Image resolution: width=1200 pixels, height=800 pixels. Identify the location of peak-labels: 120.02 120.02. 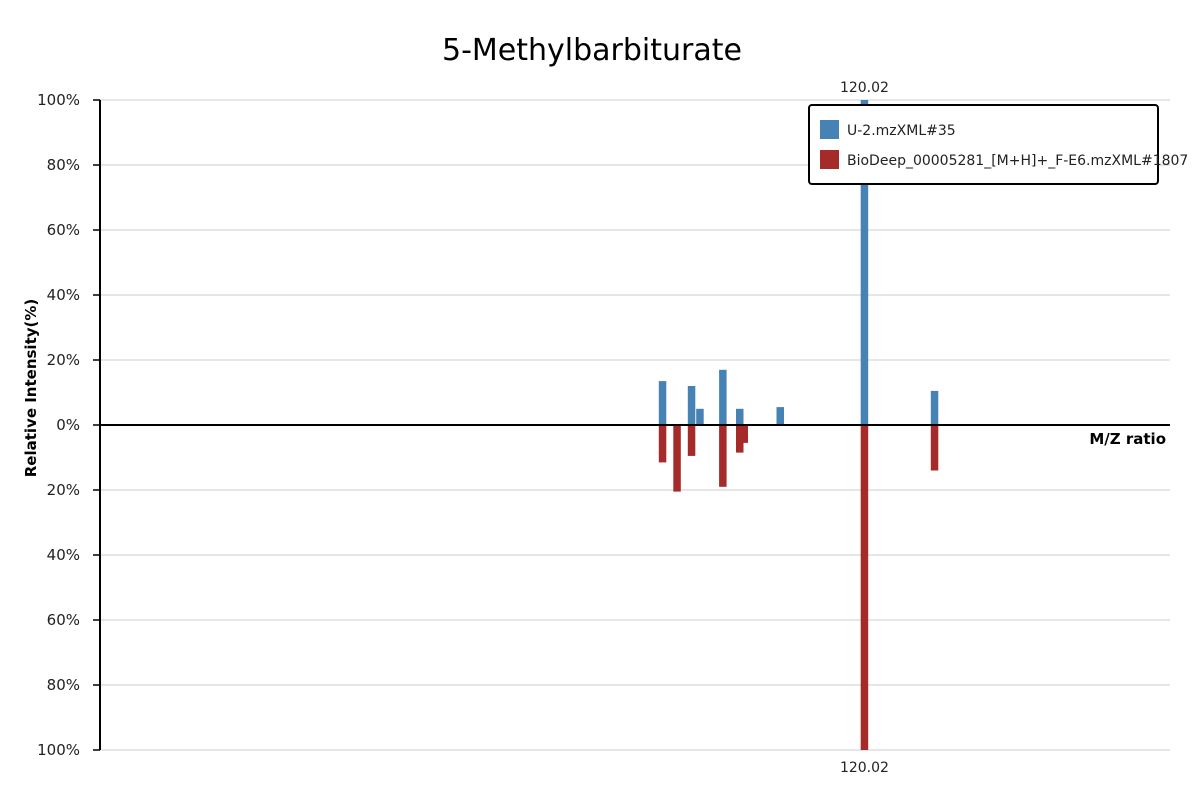
(864, 428).